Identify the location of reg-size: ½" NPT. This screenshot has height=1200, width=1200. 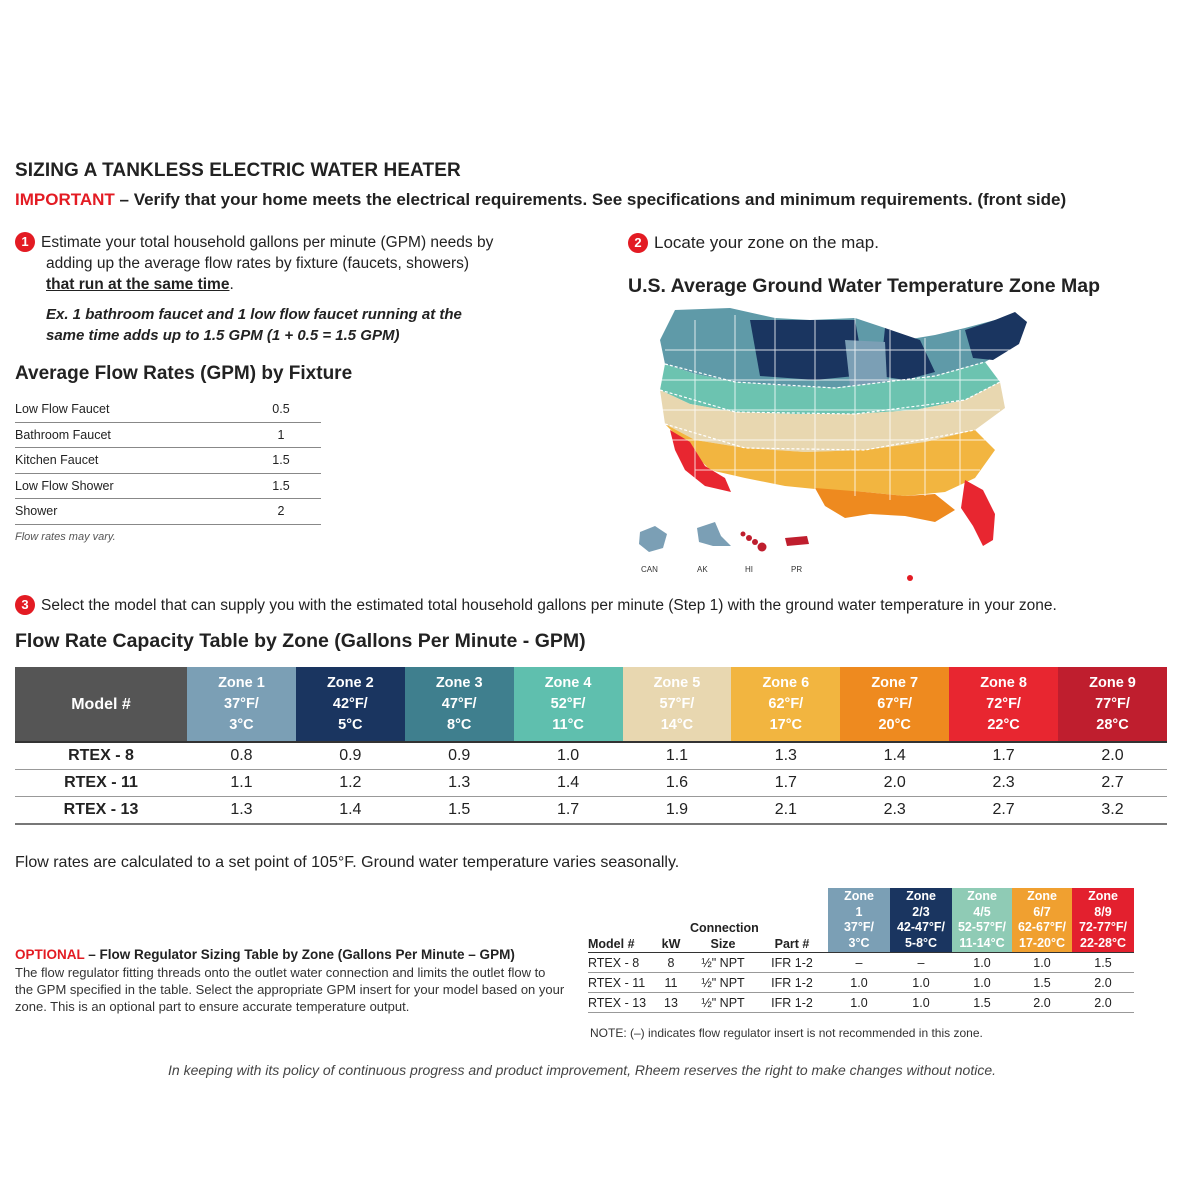
(723, 1002).